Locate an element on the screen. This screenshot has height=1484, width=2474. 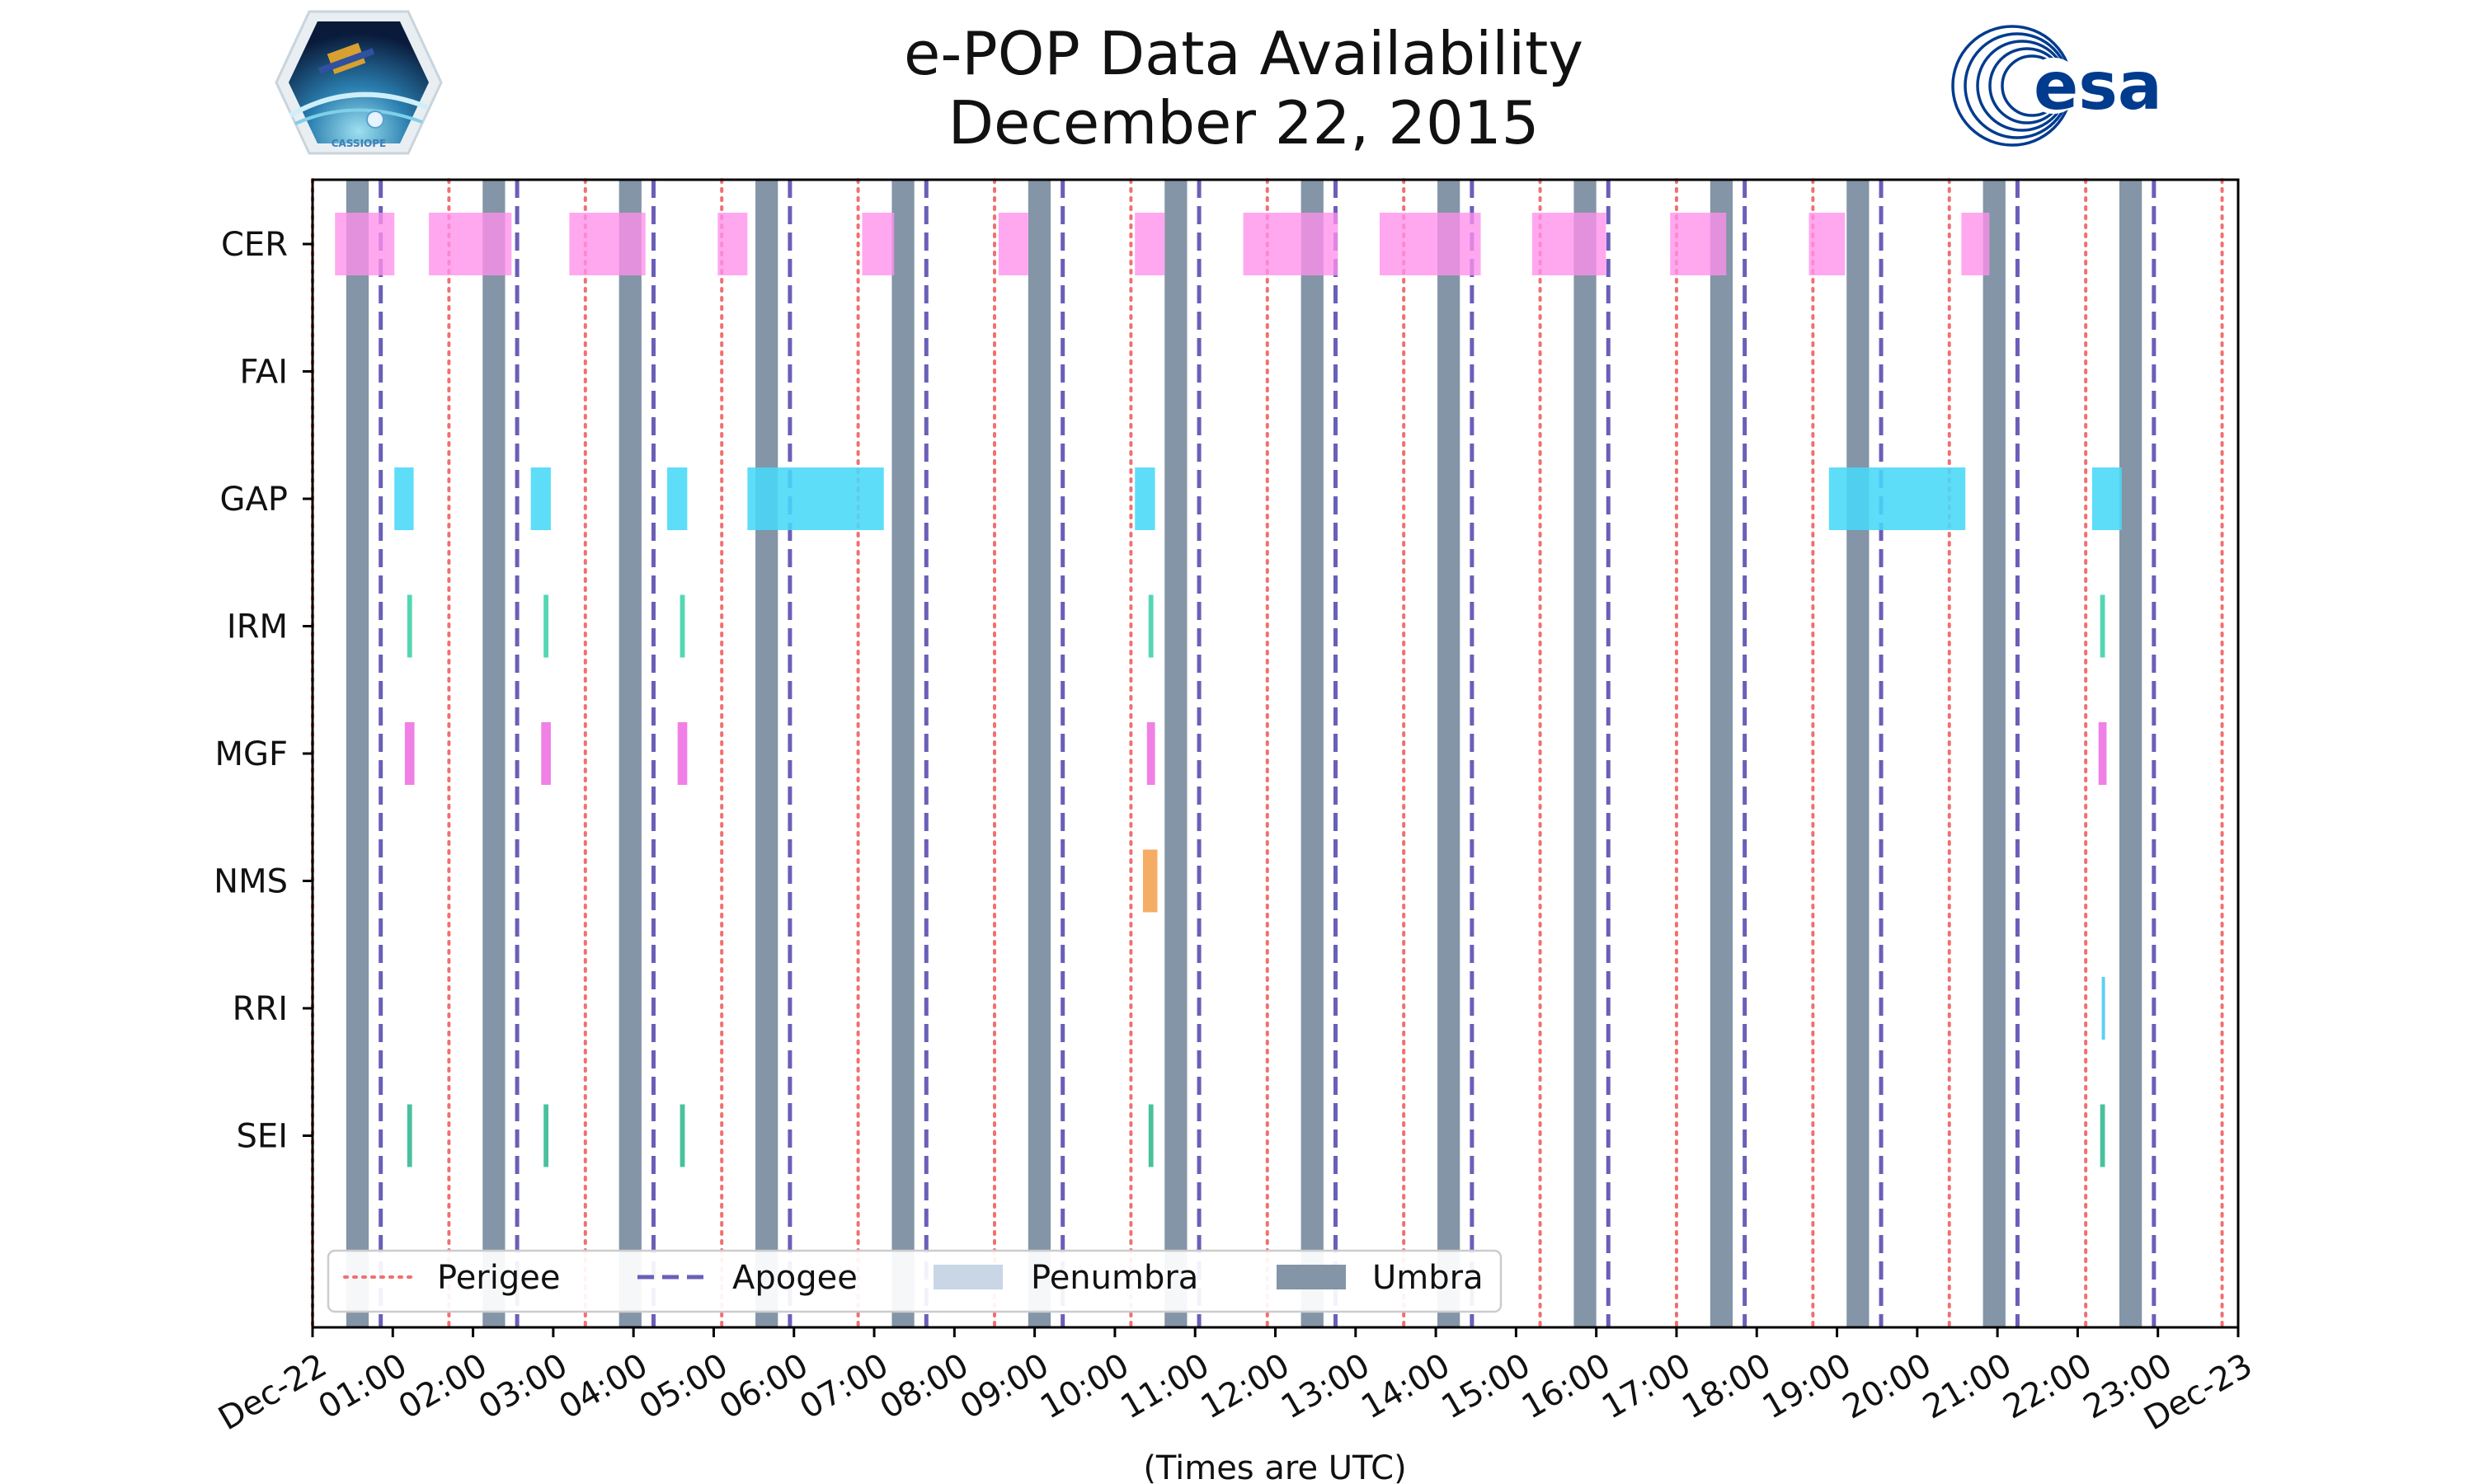
x-tick-label: 22:00 is located at coordinates (2048, 1386).